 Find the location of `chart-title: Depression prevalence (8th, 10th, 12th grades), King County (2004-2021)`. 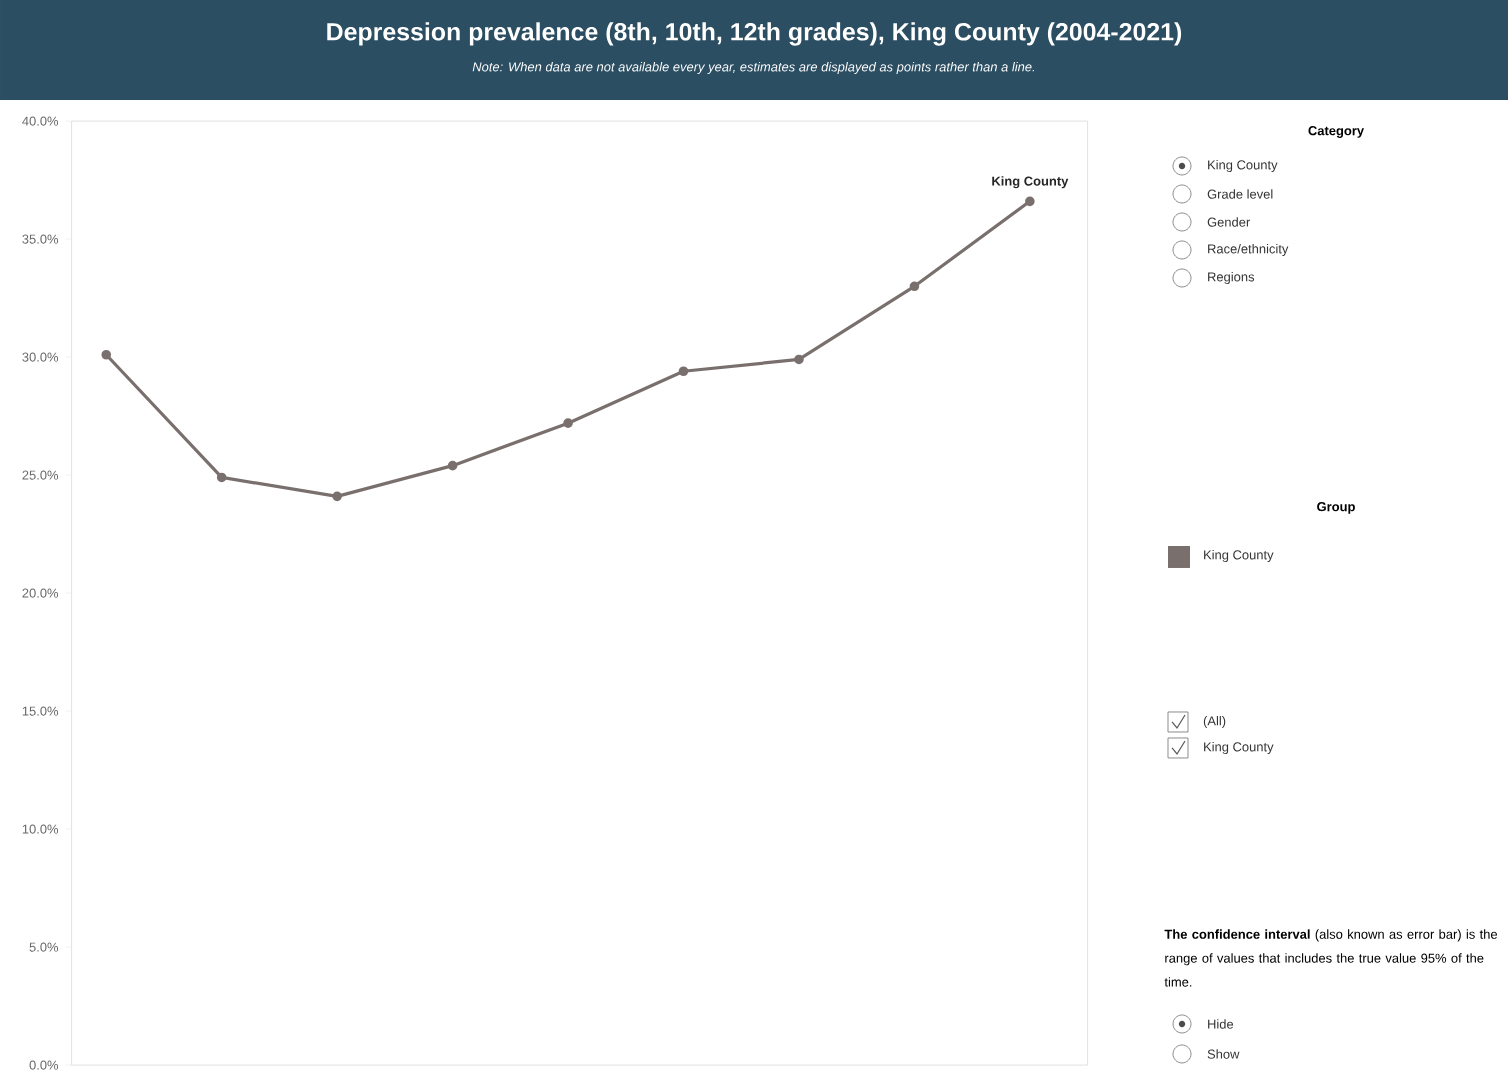

chart-title: Depression prevalence (8th, 10th, 12th grades), King County (2004-2021) is located at coordinates (754, 34).